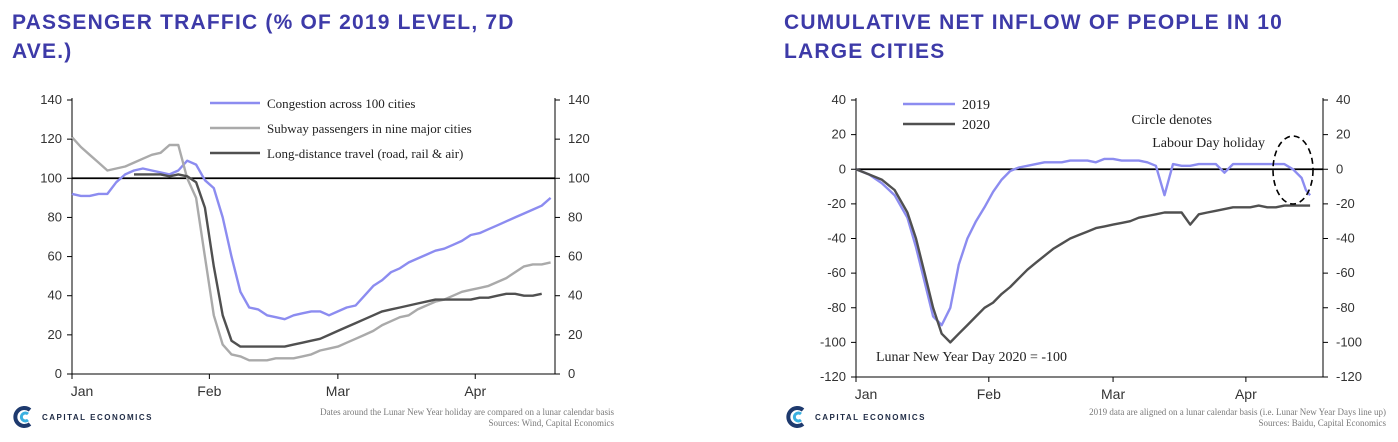 The image size is (1398, 442). What do you see at coordinates (369, 128) in the screenshot?
I see `legend-label: Subway passengers in nine major cities` at bounding box center [369, 128].